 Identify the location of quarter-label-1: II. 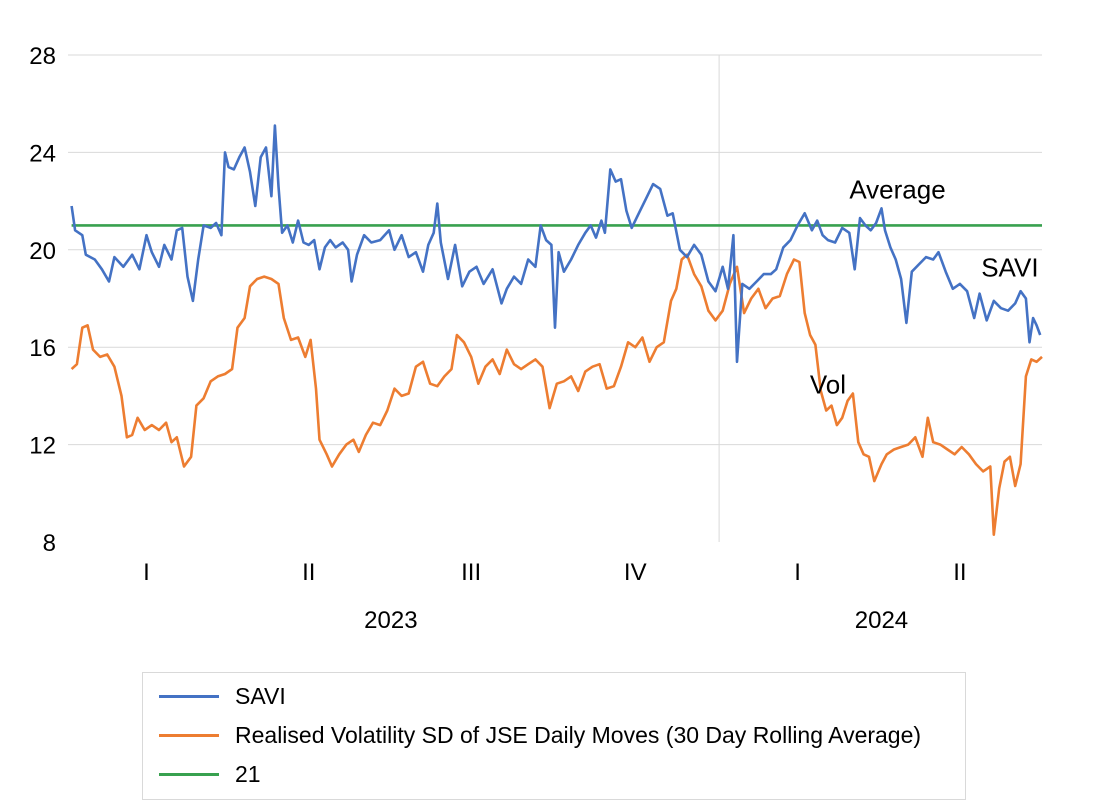
(308, 572).